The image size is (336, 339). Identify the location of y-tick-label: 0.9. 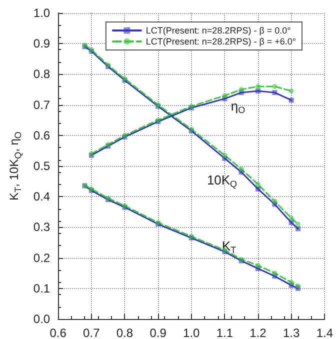
(41, 43).